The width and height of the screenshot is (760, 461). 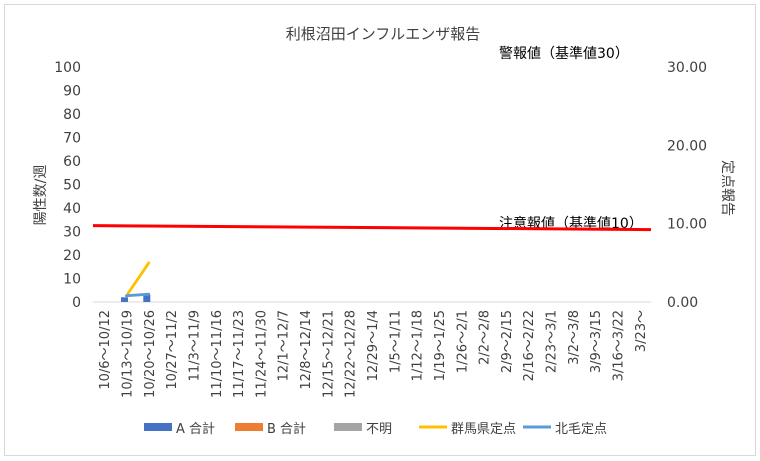 I want to click on y-tick-left: 0, so click(x=76, y=303).